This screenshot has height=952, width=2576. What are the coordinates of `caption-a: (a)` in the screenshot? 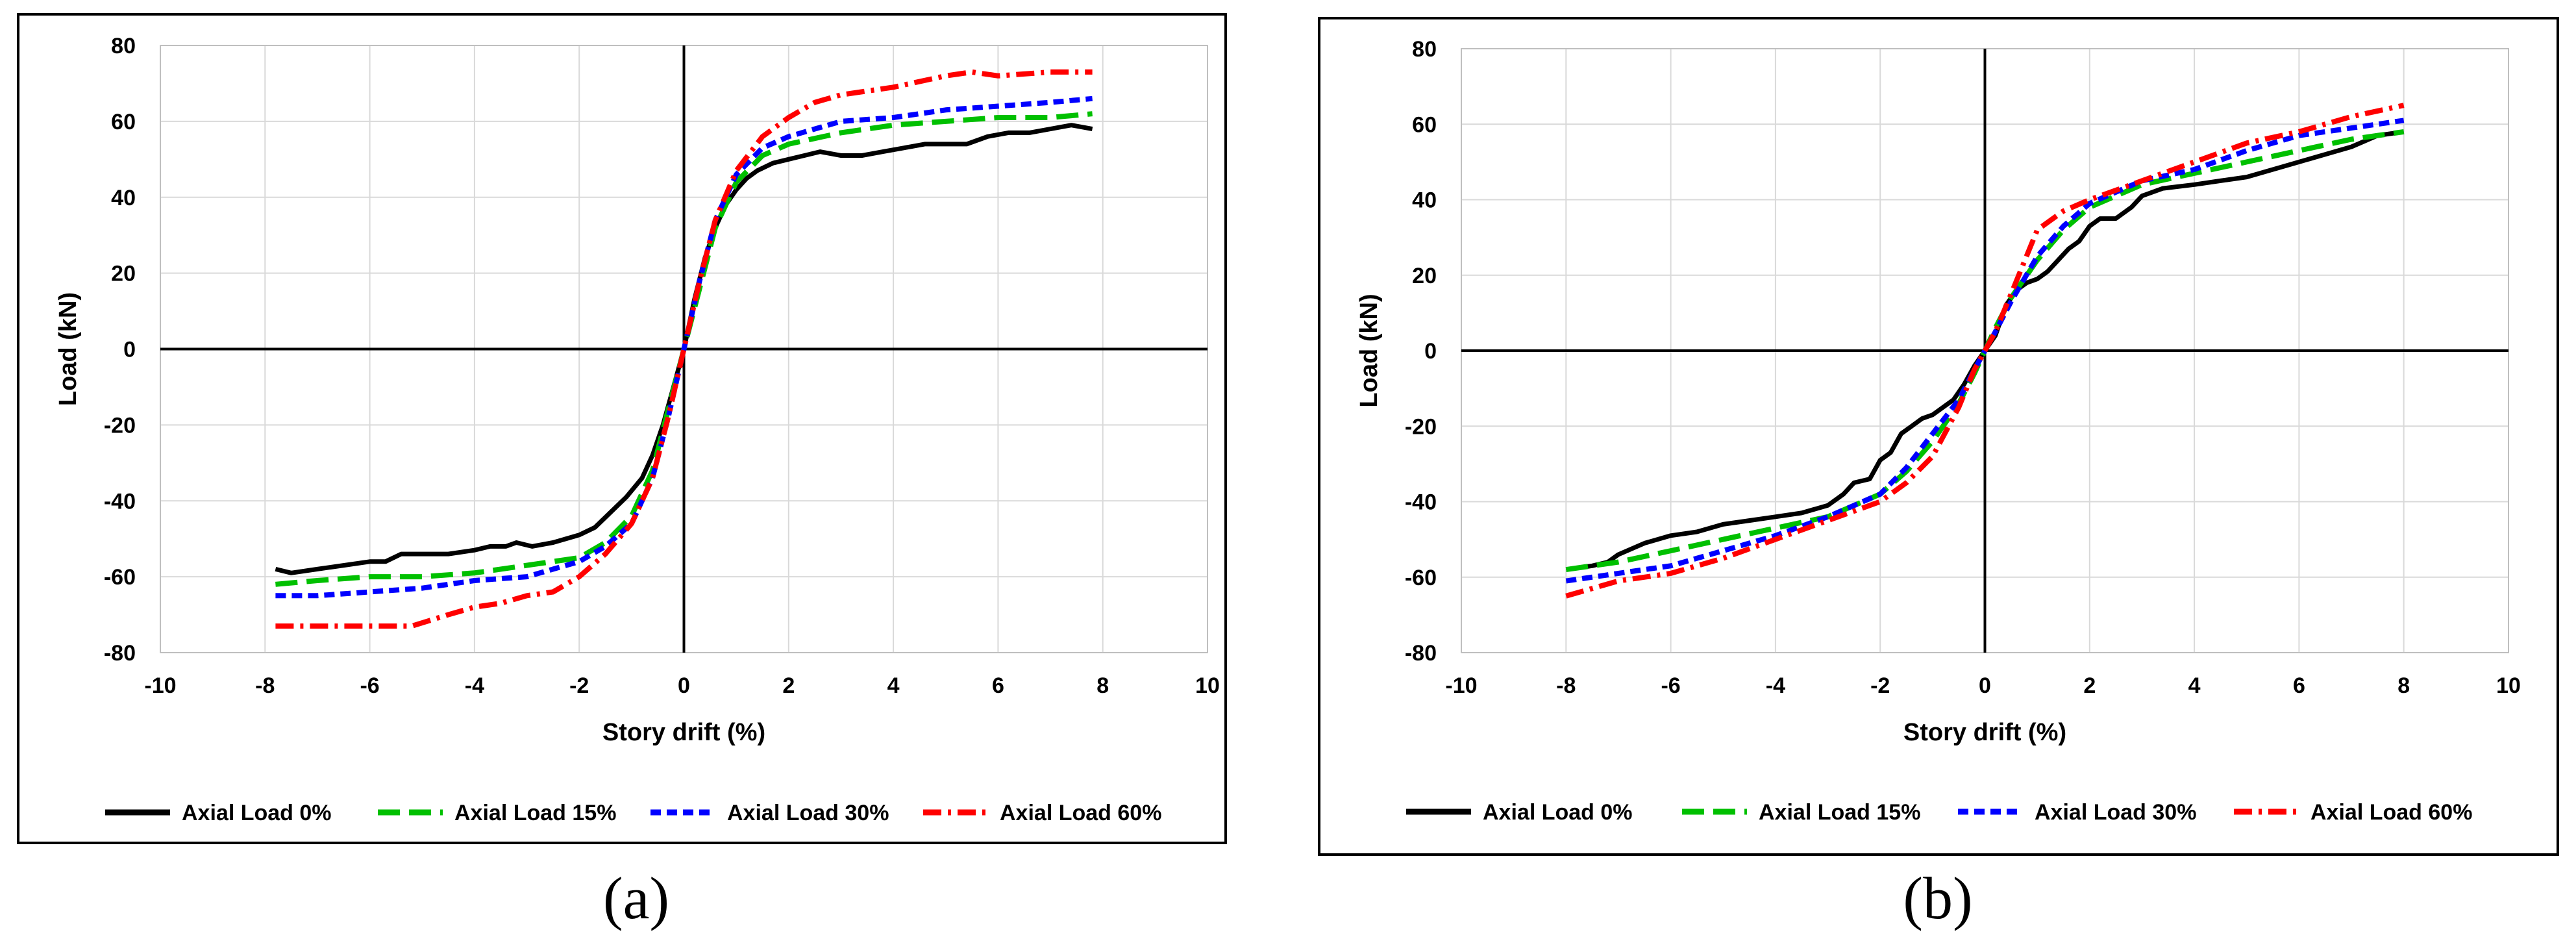 It's located at (636, 898).